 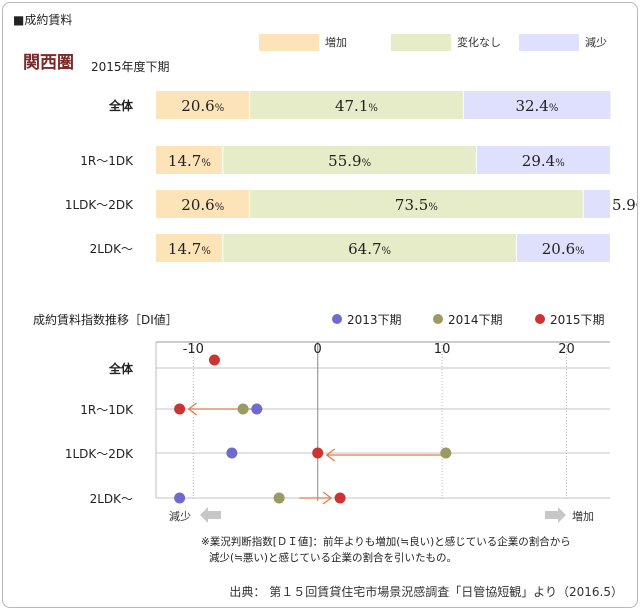 I want to click on bar-value-label: 5.9%, so click(x=624, y=205).